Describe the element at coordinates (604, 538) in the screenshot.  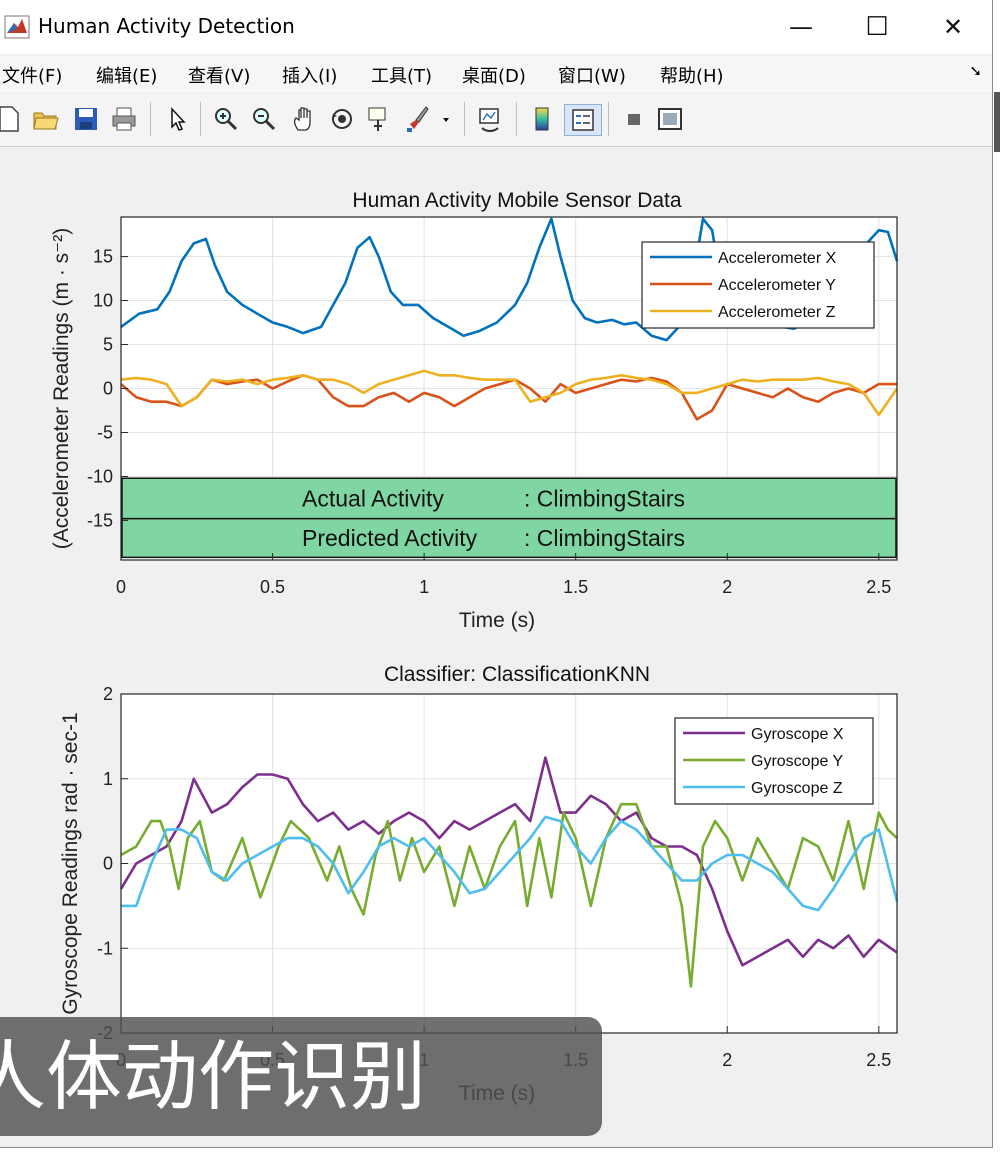
I see `predicted-activity-value: : ClimbingStairs` at that location.